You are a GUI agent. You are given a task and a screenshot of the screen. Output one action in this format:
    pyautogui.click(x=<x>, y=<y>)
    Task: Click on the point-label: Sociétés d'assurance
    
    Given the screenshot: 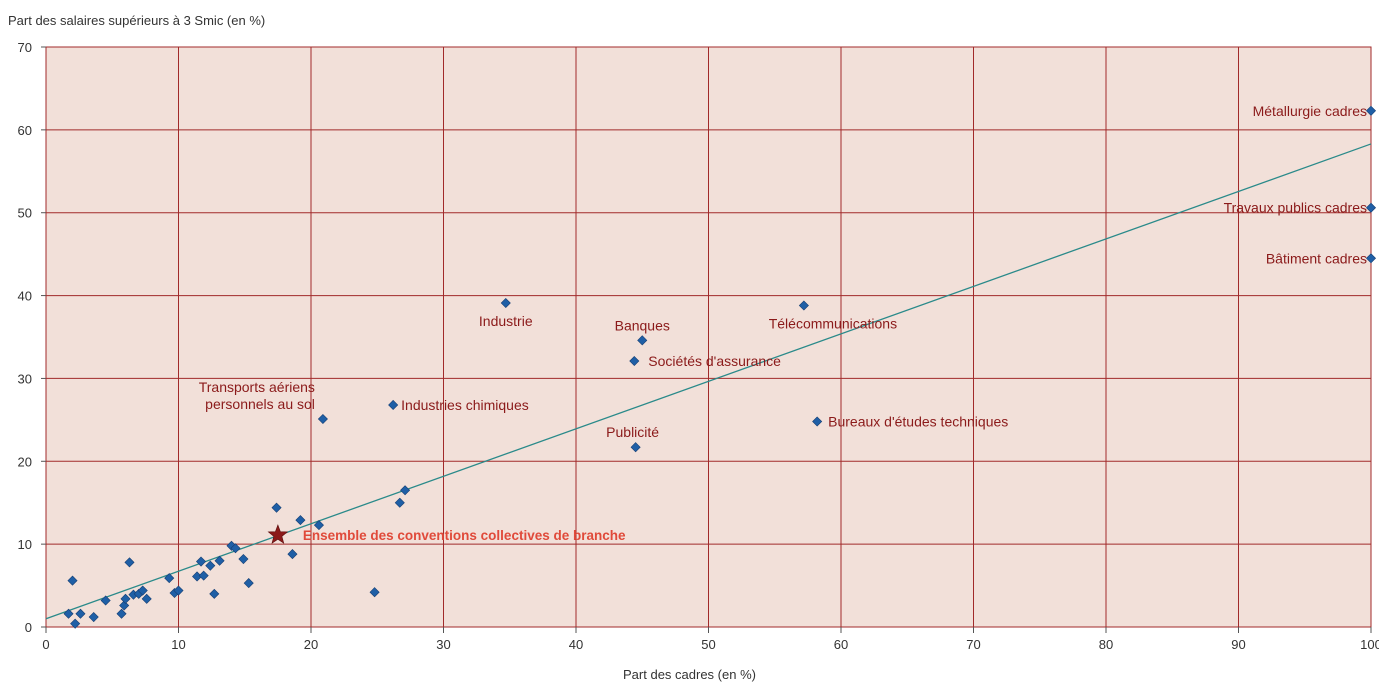 What is the action you would take?
    pyautogui.click(x=714, y=361)
    